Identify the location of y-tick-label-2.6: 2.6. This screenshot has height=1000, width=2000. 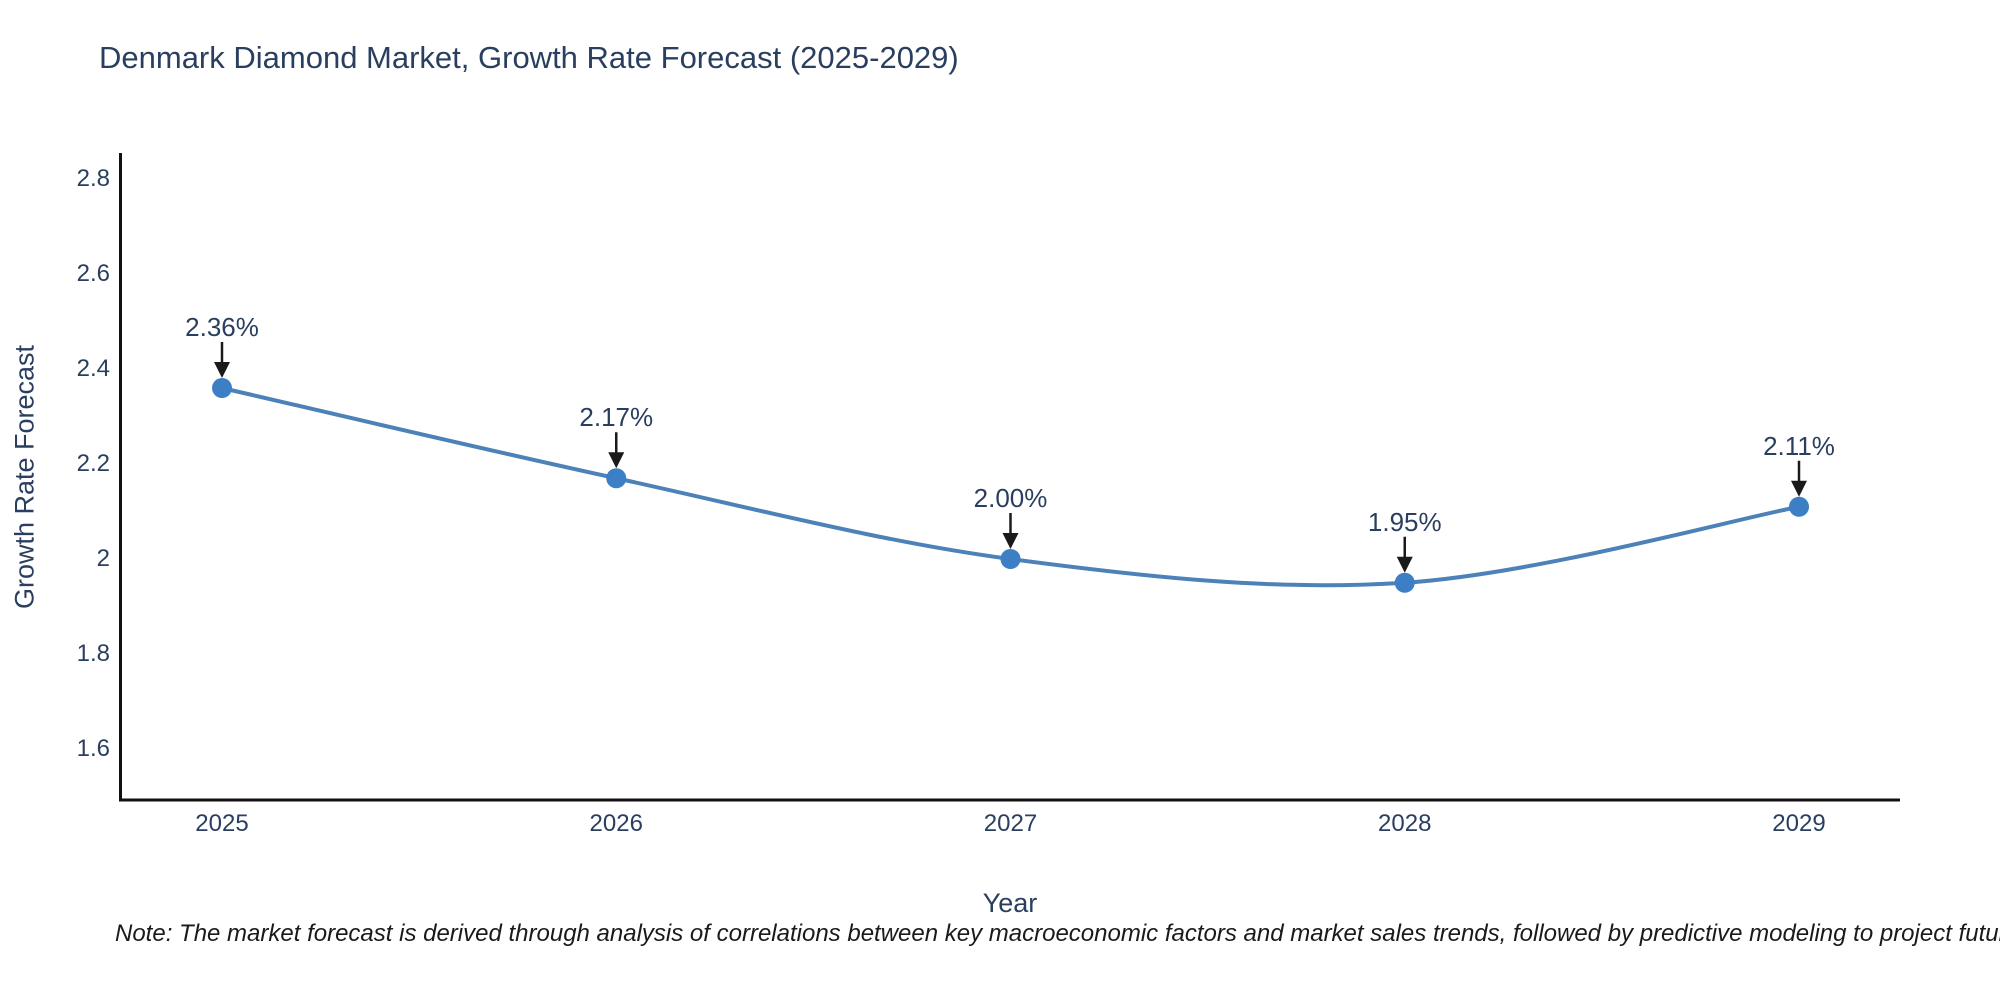
(93, 273).